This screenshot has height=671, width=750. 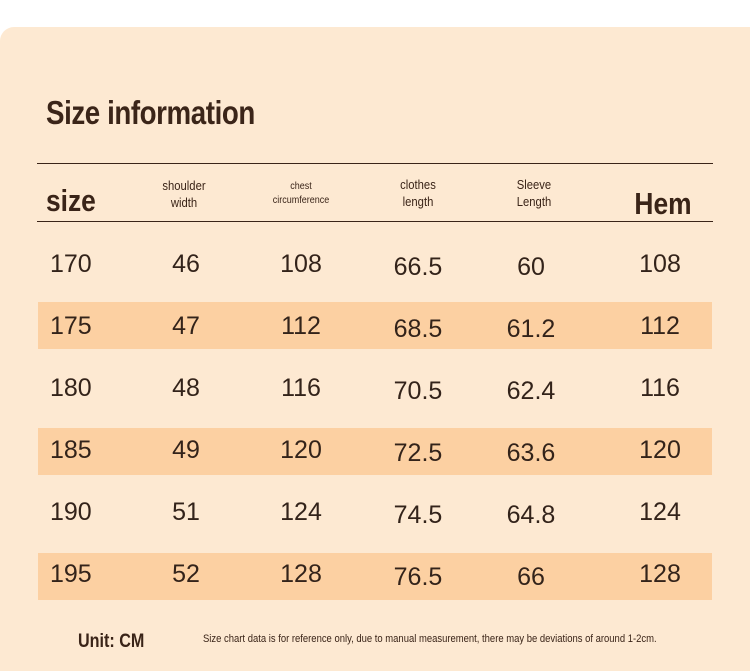 What do you see at coordinates (184, 186) in the screenshot?
I see `header-shoulder-line1: shoulder` at bounding box center [184, 186].